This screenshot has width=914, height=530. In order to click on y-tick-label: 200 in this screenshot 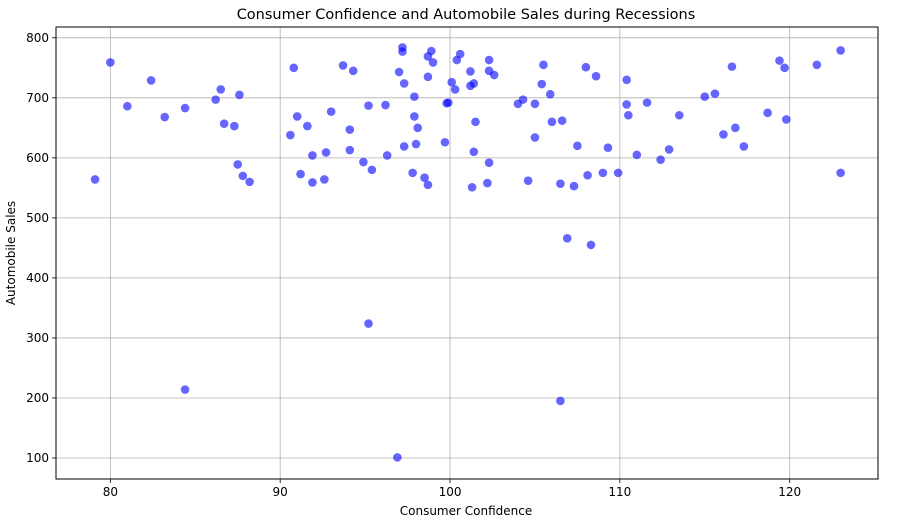, I will do `click(37, 398)`.